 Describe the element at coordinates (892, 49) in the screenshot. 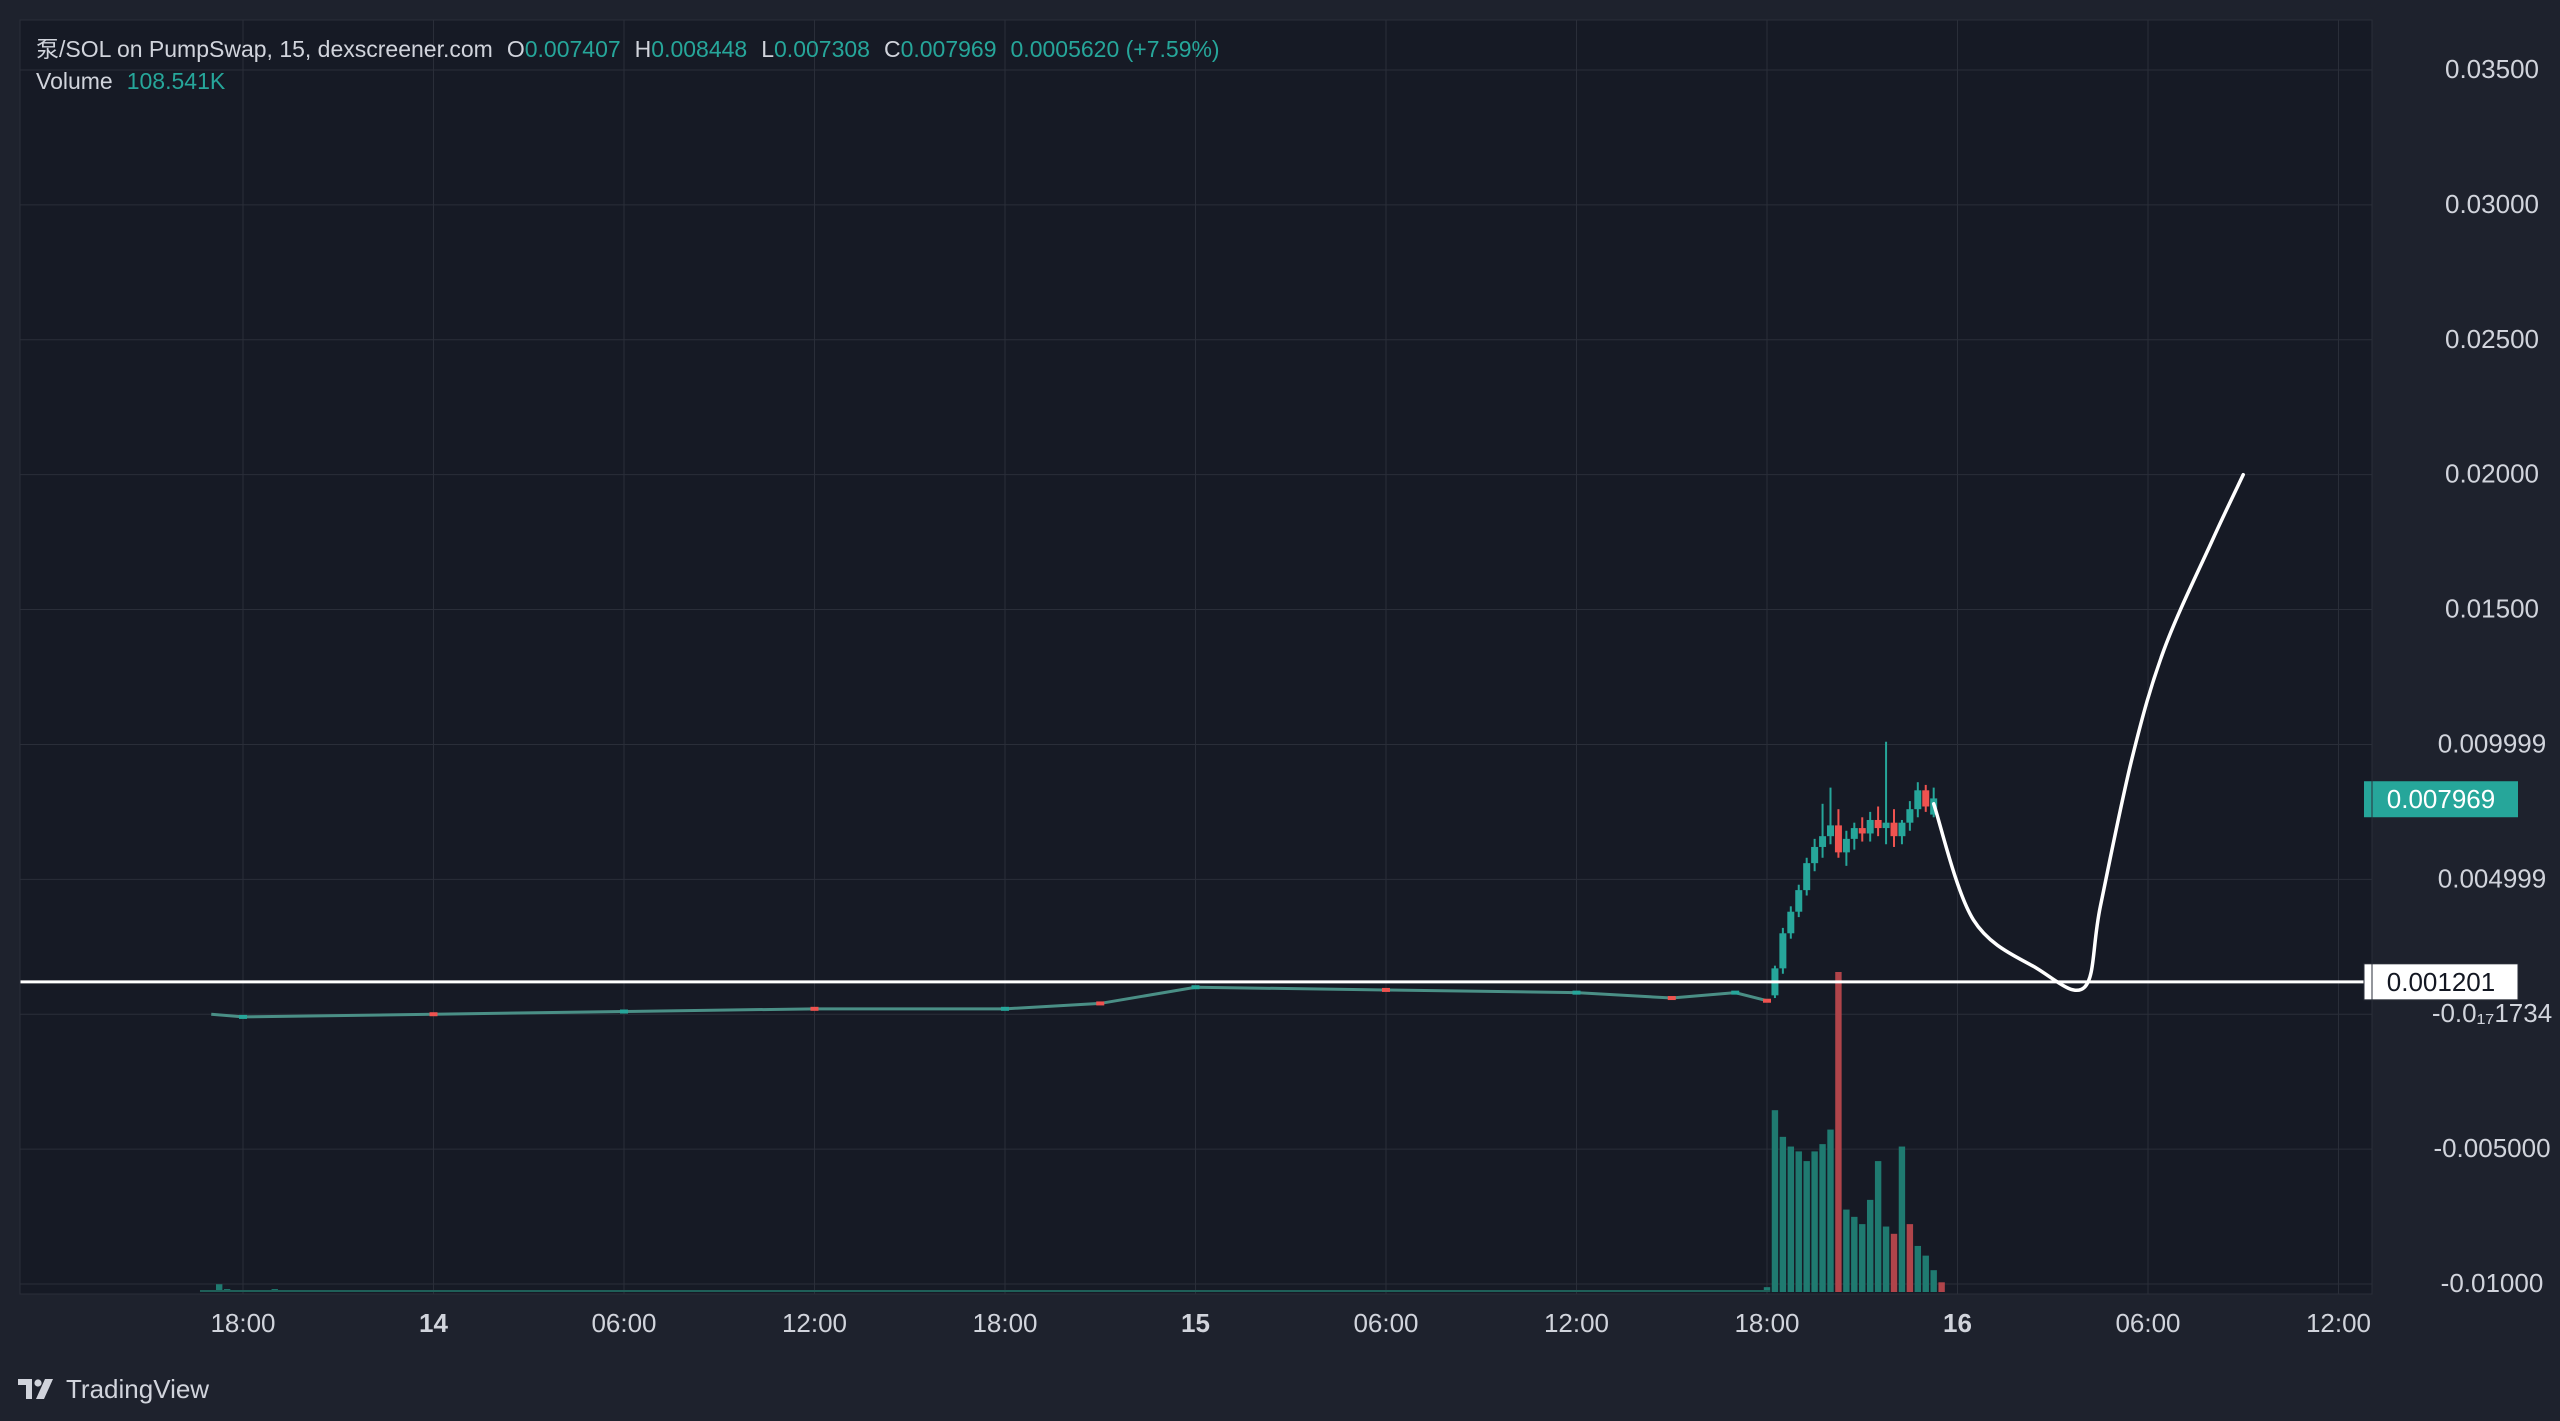

I see `close-label: C` at that location.